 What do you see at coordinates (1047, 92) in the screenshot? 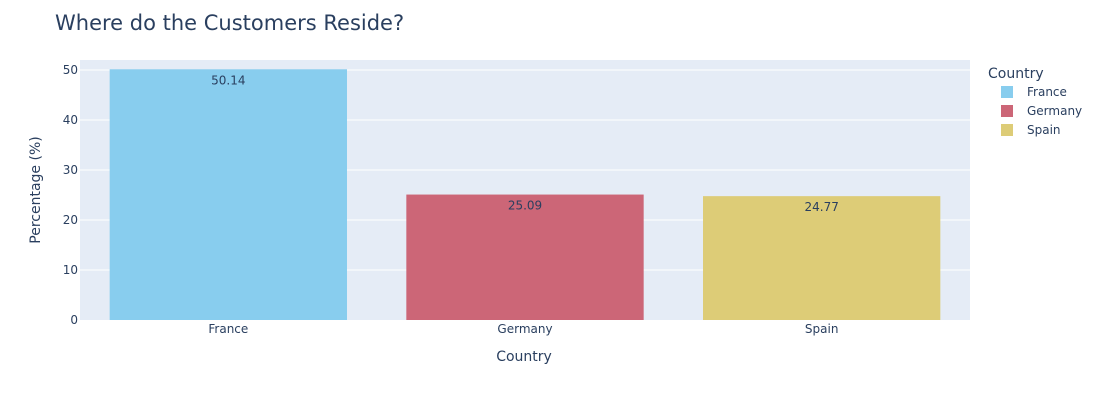
I see `legend-item-label: France` at bounding box center [1047, 92].